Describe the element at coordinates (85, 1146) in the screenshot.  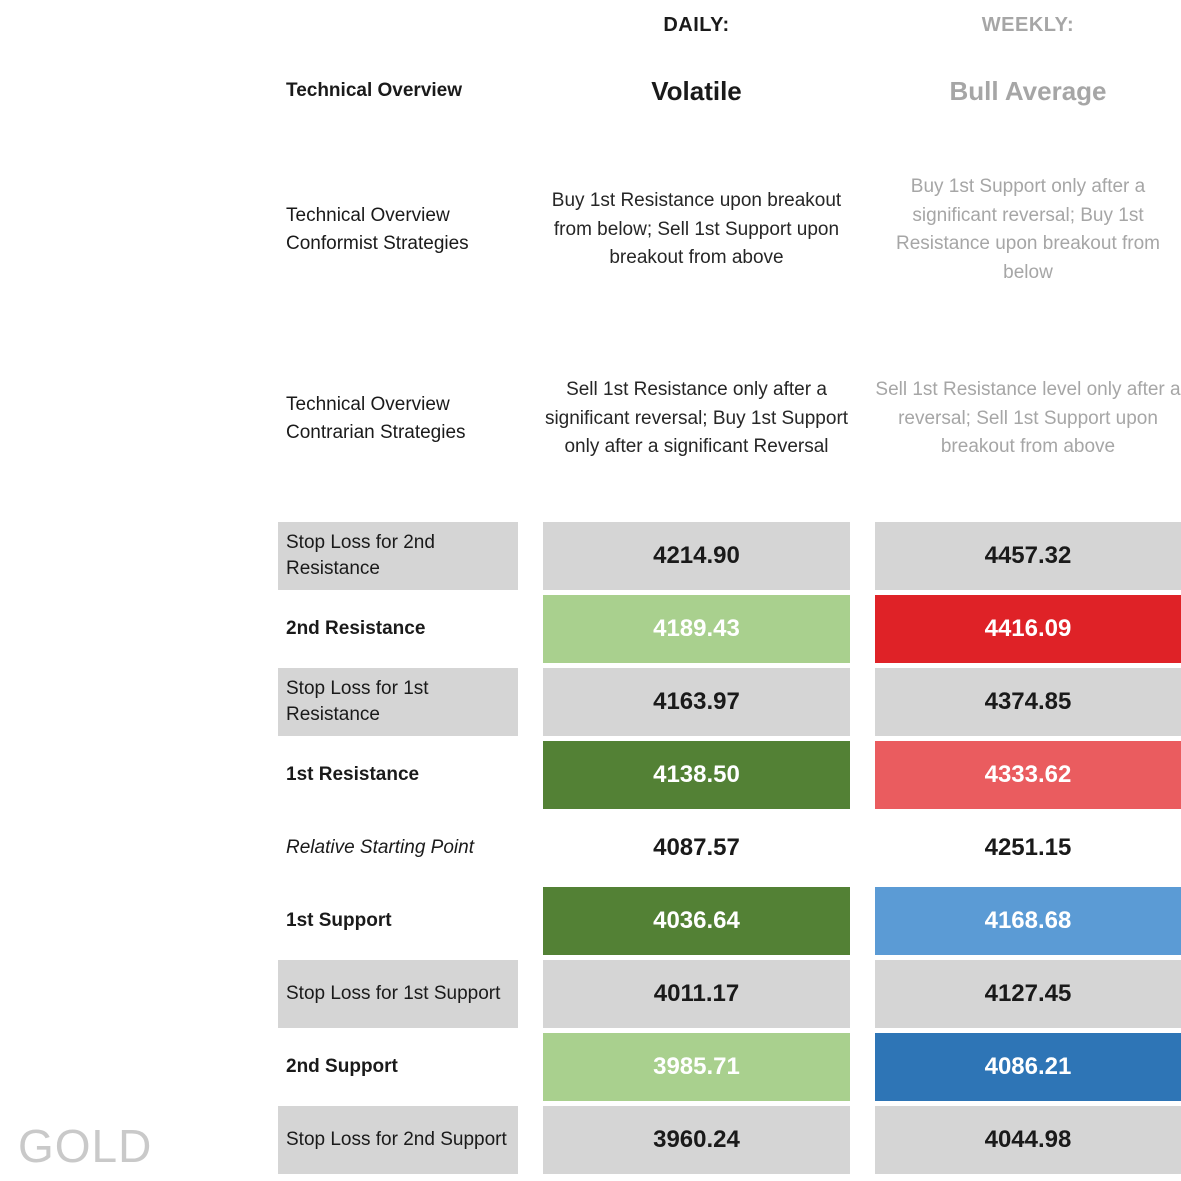
I see `gold-watermark: GOLD` at that location.